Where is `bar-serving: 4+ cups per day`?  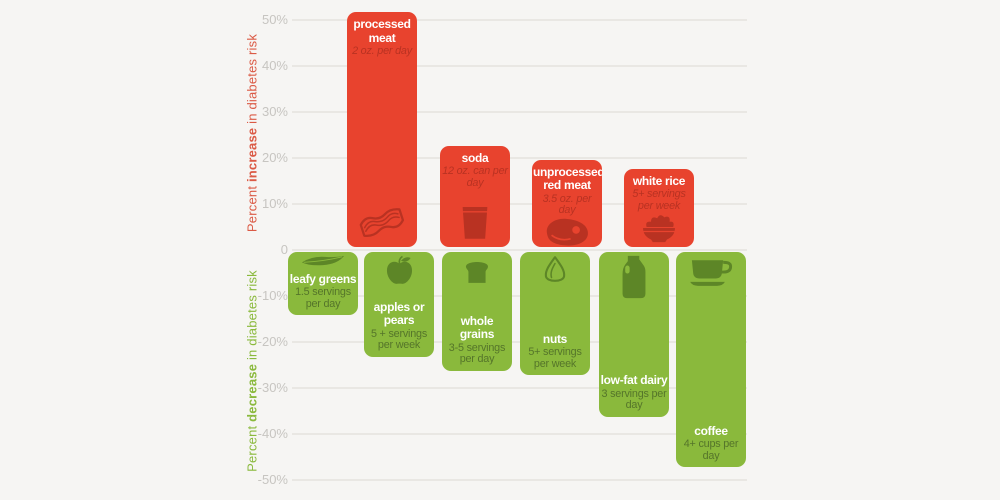
bar-serving: 4+ cups per day is located at coordinates (711, 450).